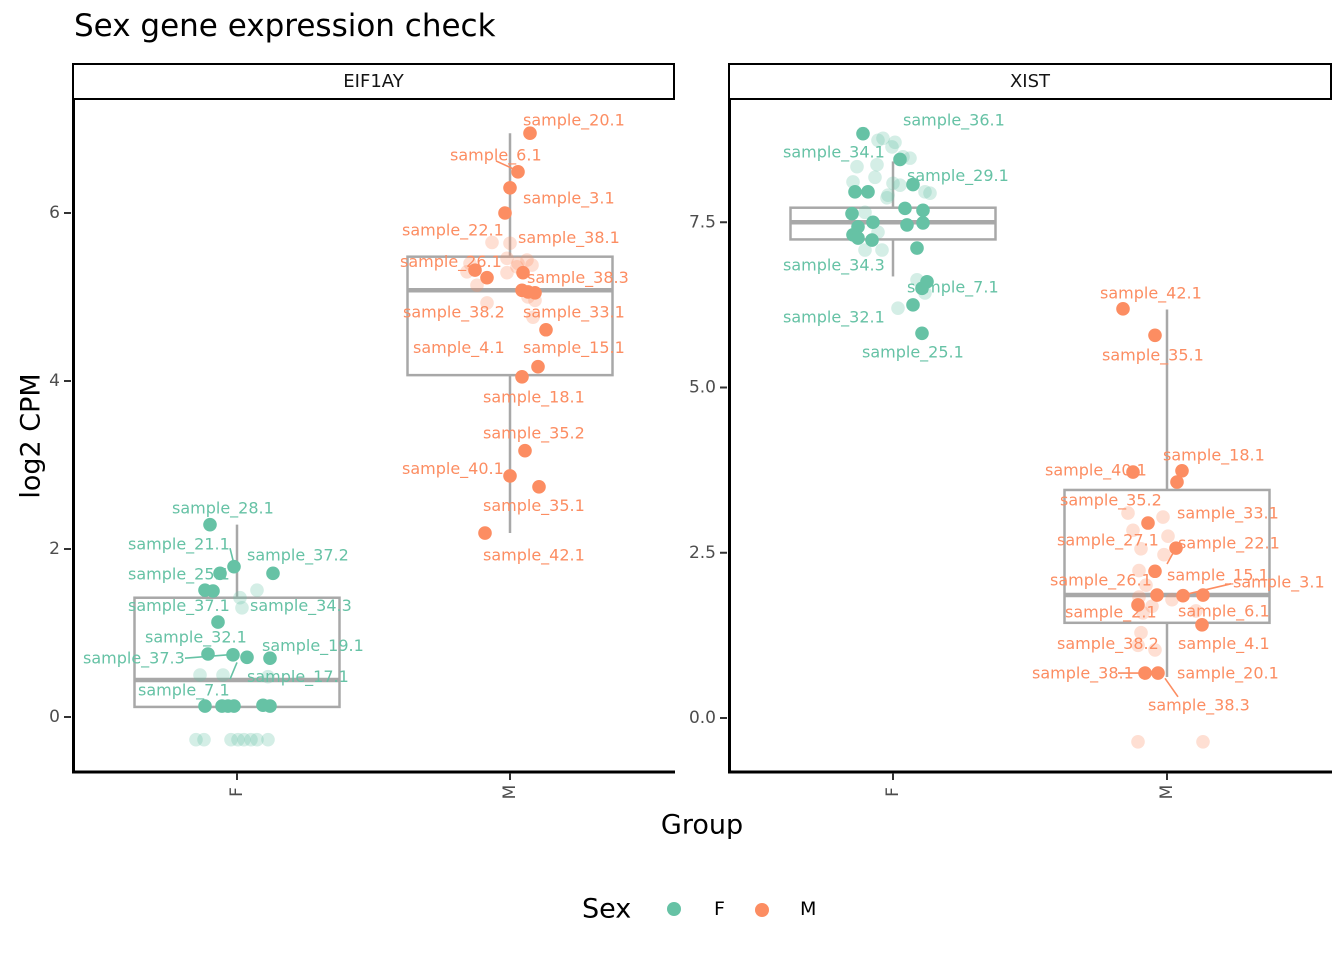  What do you see at coordinates (954, 120) in the screenshot?
I see `sample-label: sample_36.1` at bounding box center [954, 120].